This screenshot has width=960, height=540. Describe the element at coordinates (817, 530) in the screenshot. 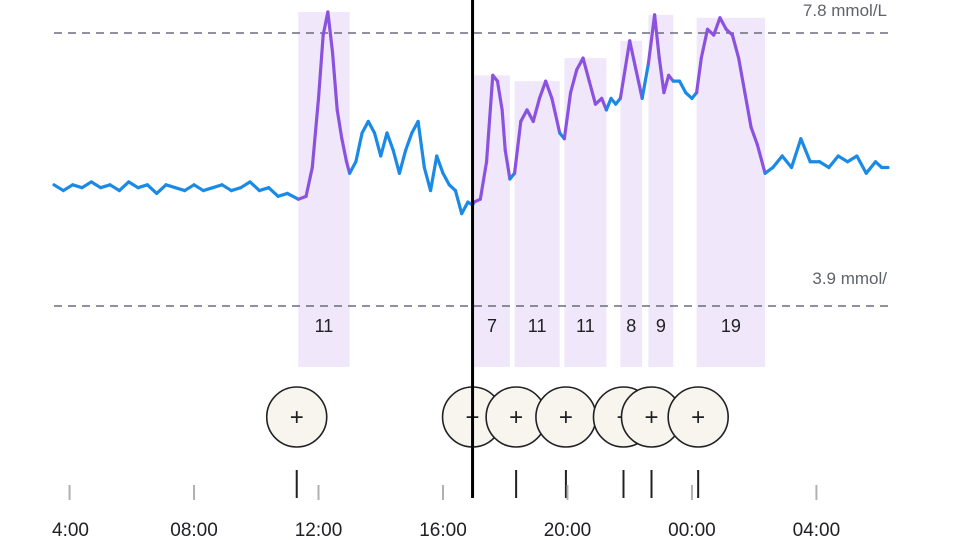

I see `x-axis-tick-label: 04:00` at that location.